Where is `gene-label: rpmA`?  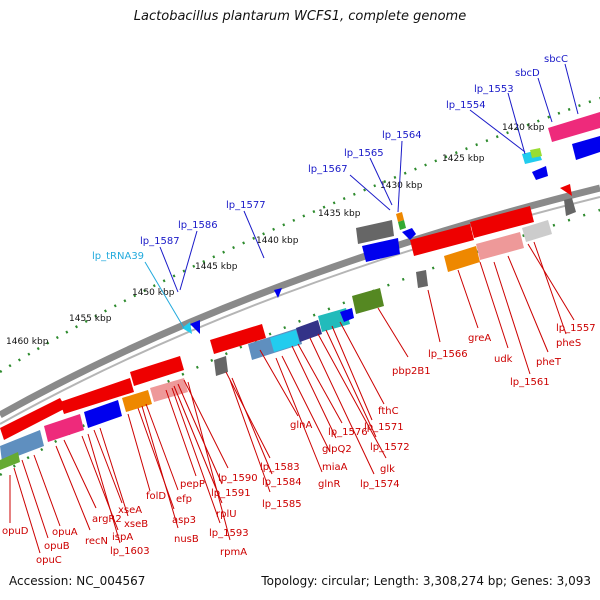
gene-label: rpmA is located at coordinates (233, 552).